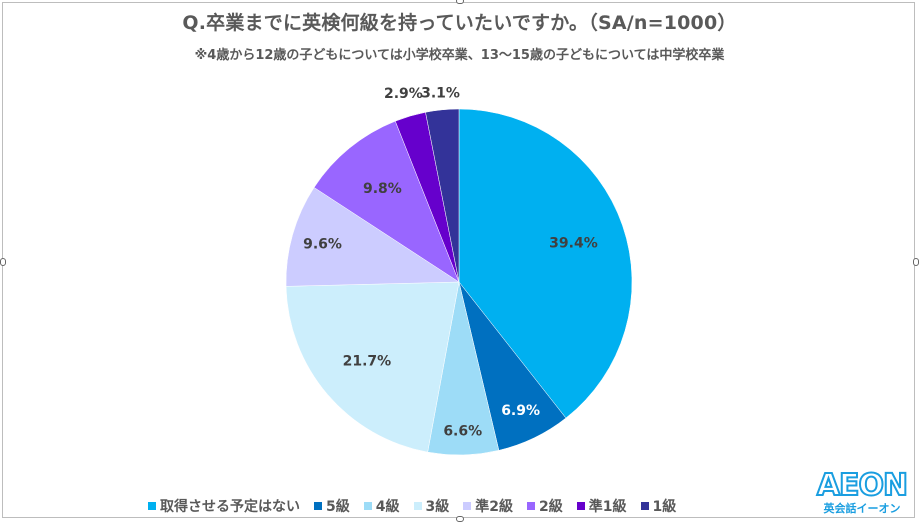 Image resolution: width=919 pixels, height=522 pixels. I want to click on resize-handle-left, so click(3, 262).